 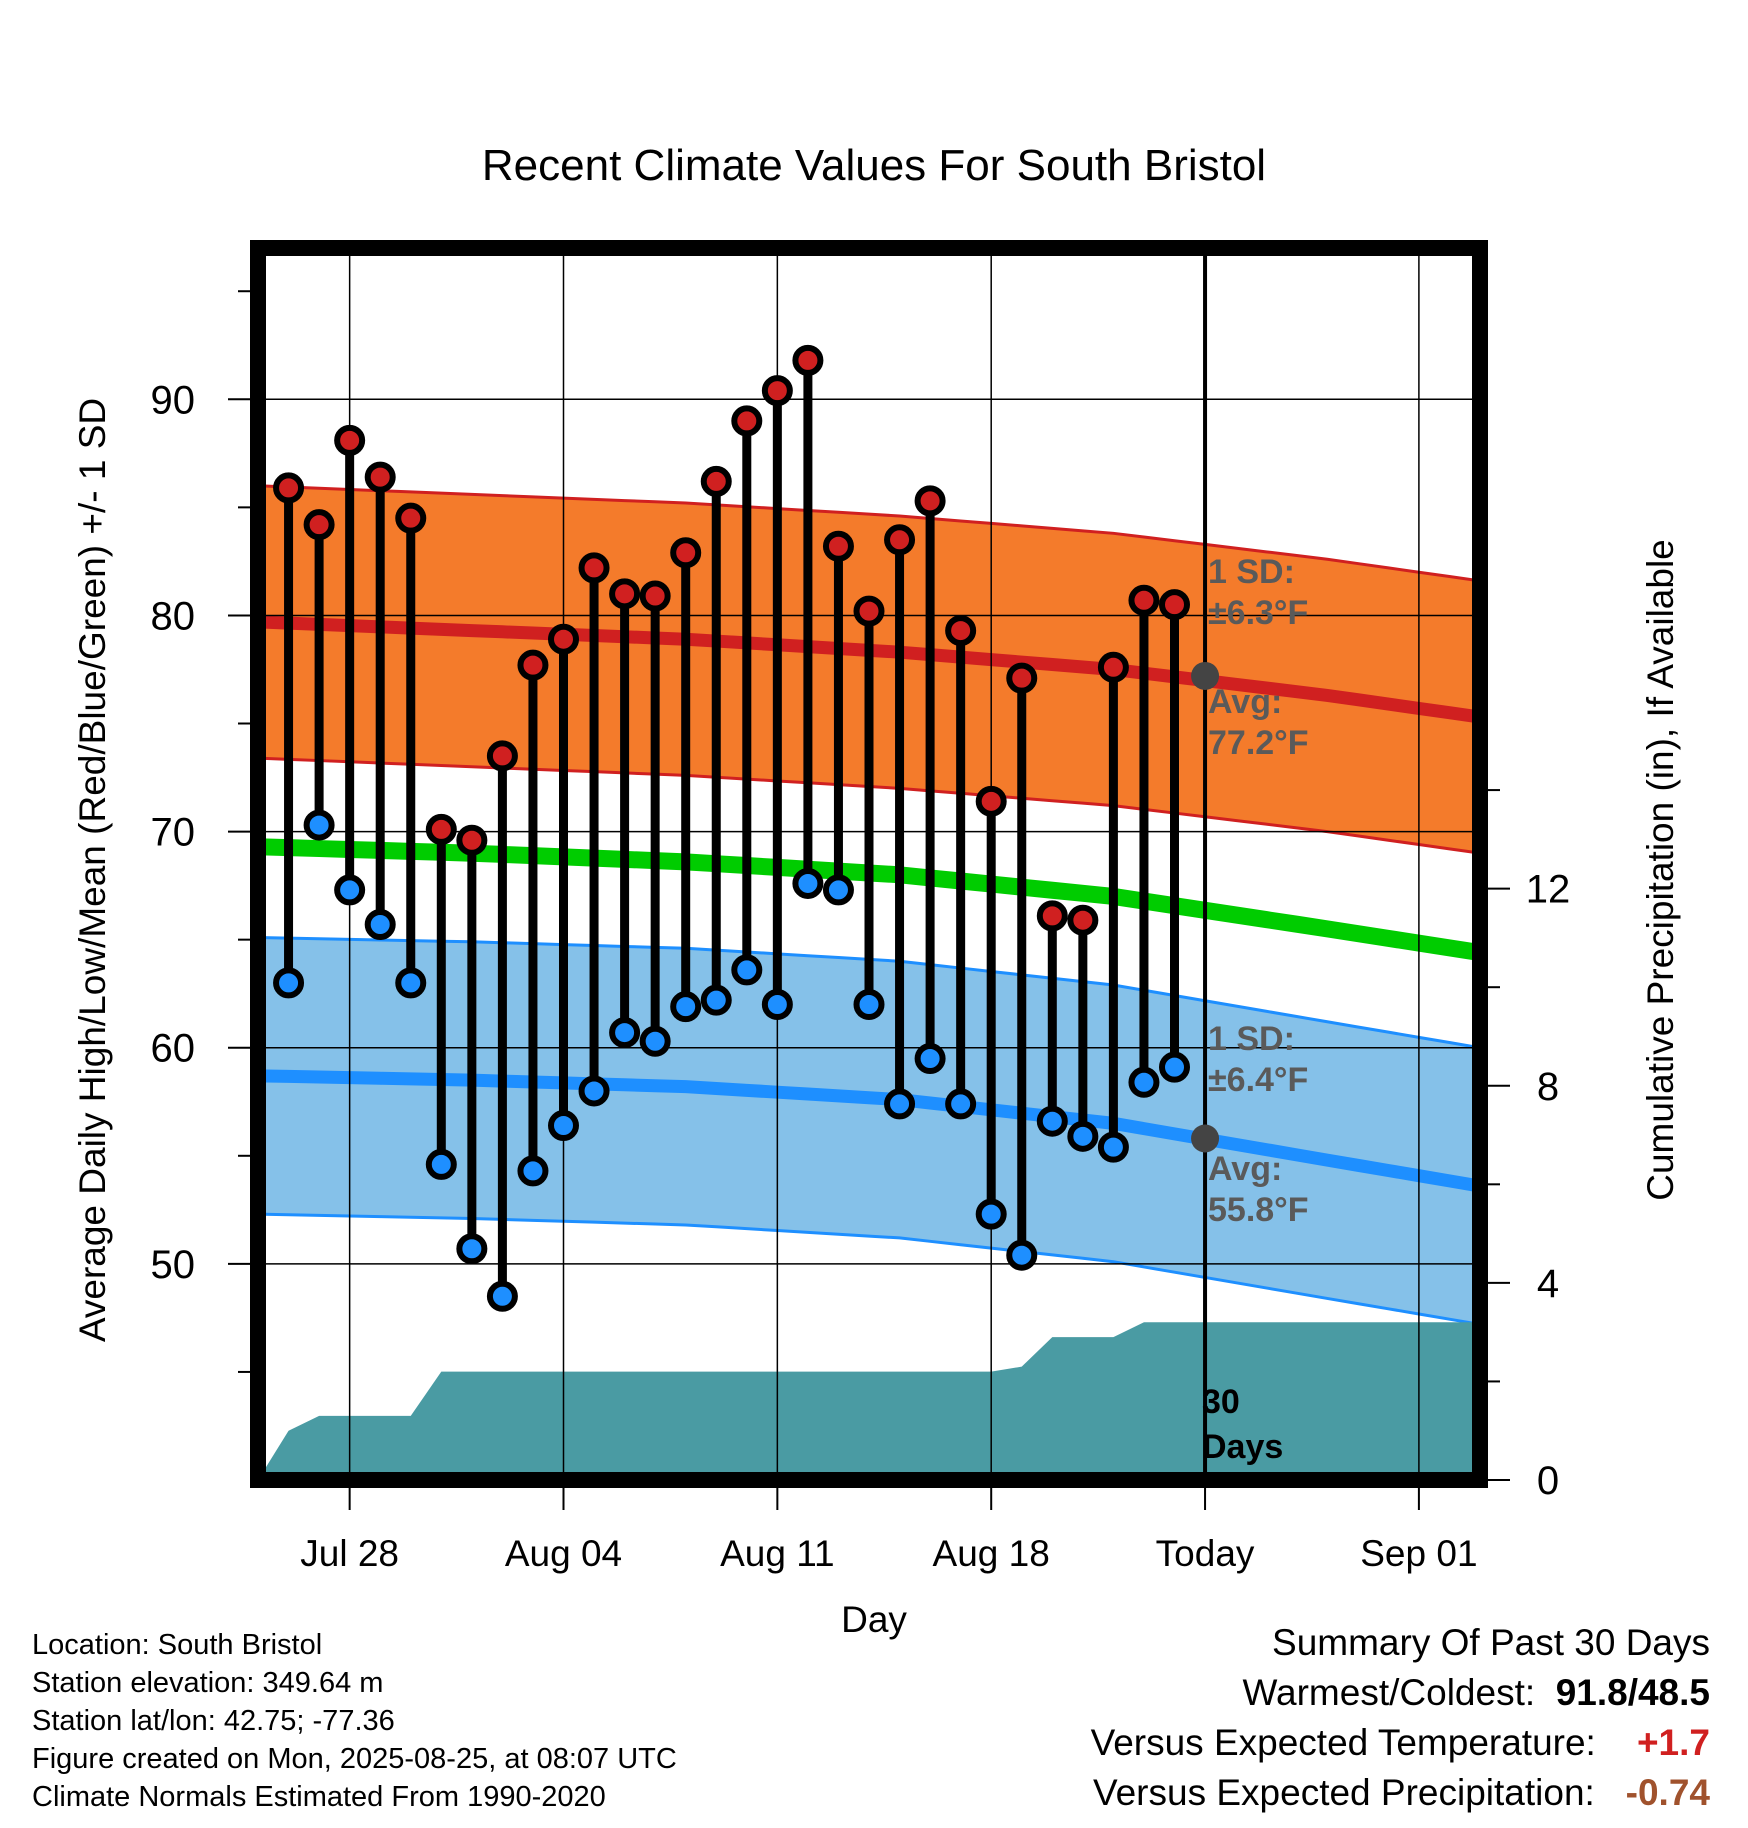 What do you see at coordinates (1491, 1642) in the screenshot?
I see `summary-title: Summary Of Past 30 Days` at bounding box center [1491, 1642].